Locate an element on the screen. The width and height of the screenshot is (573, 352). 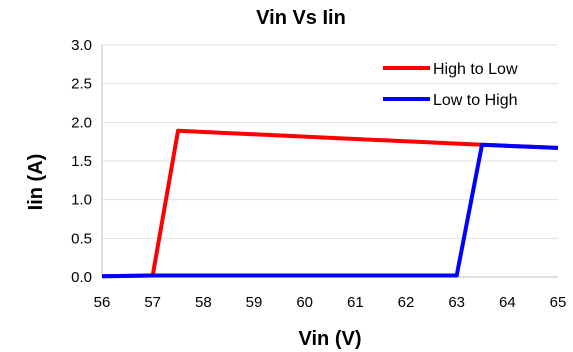
x-axis-title: Vin (V) is located at coordinates (330, 339).